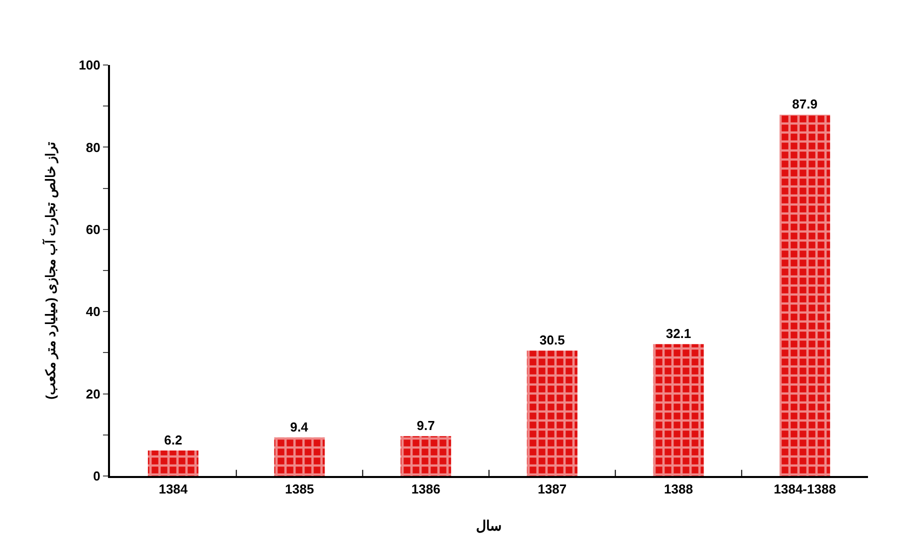  I want to click on y-tick-label: 60, so click(93, 229).